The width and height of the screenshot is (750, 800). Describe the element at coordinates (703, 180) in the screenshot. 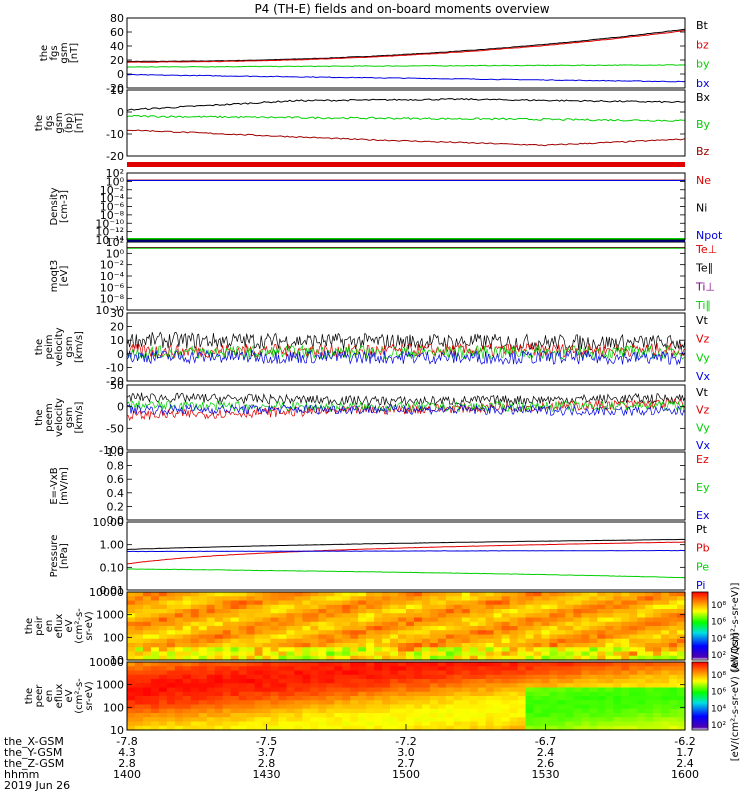

I see `legend-Ne: Ne` at that location.